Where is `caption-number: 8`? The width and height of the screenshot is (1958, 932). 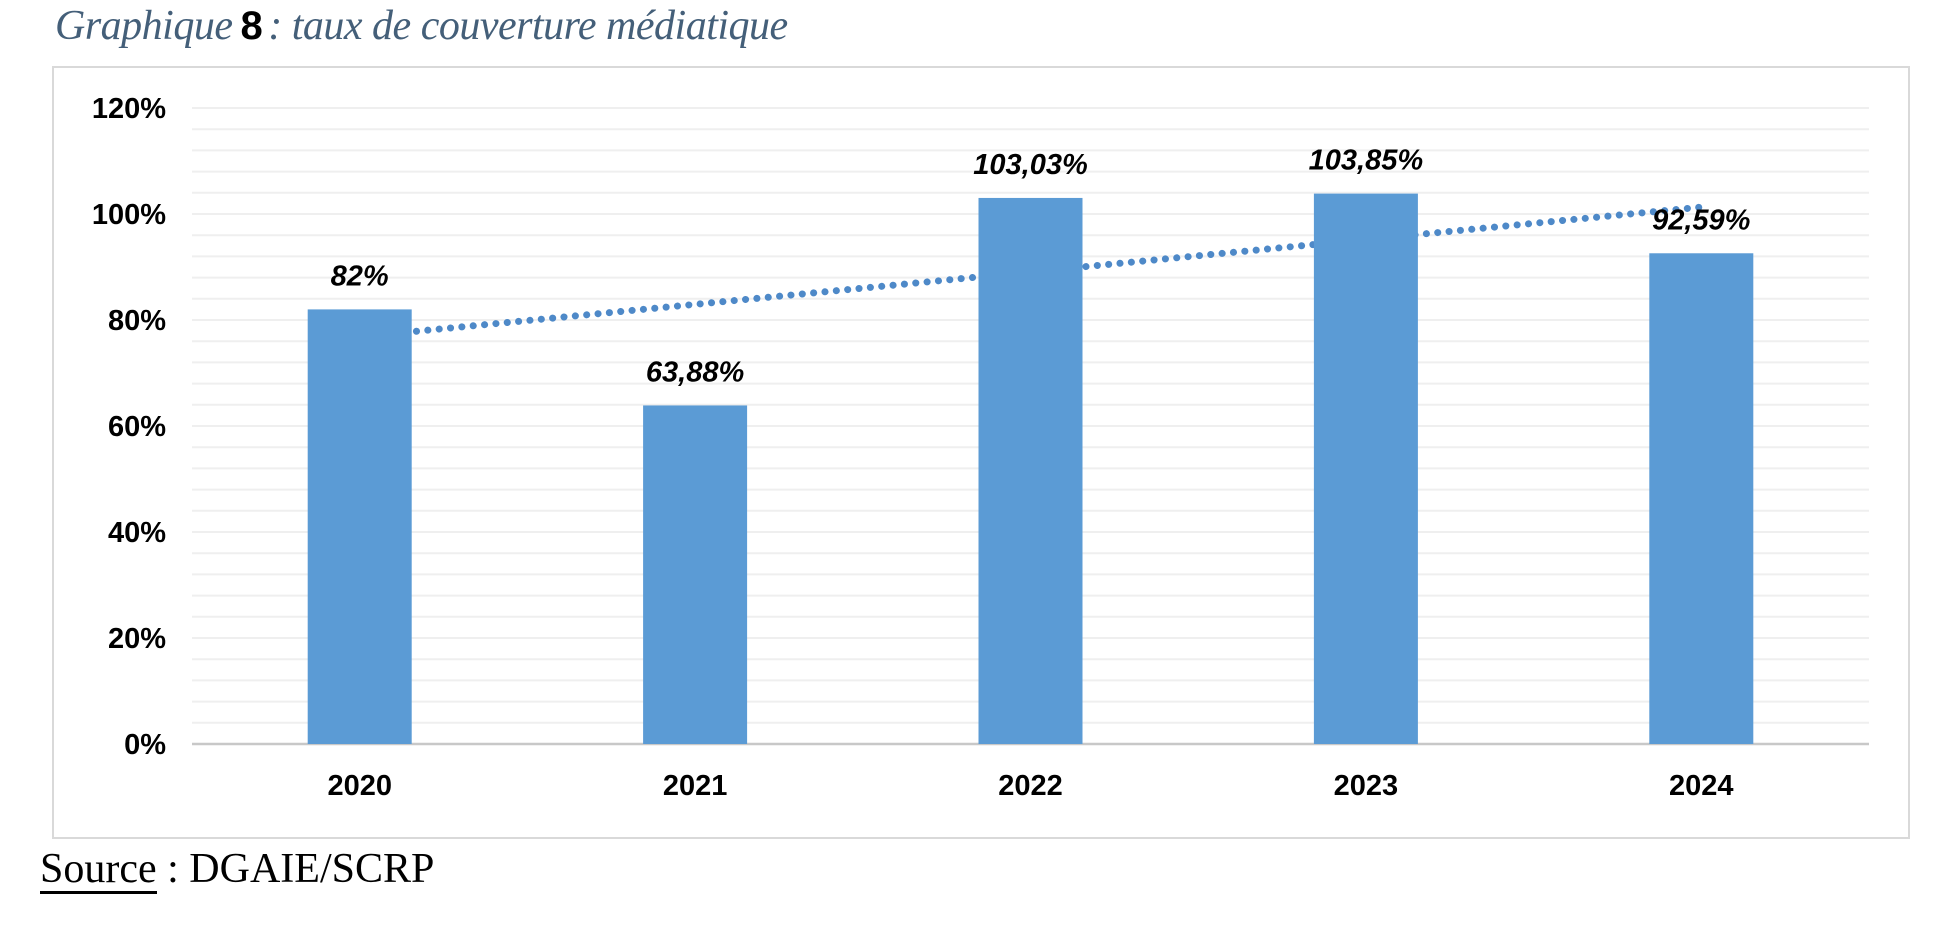 caption-number: 8 is located at coordinates (251, 26).